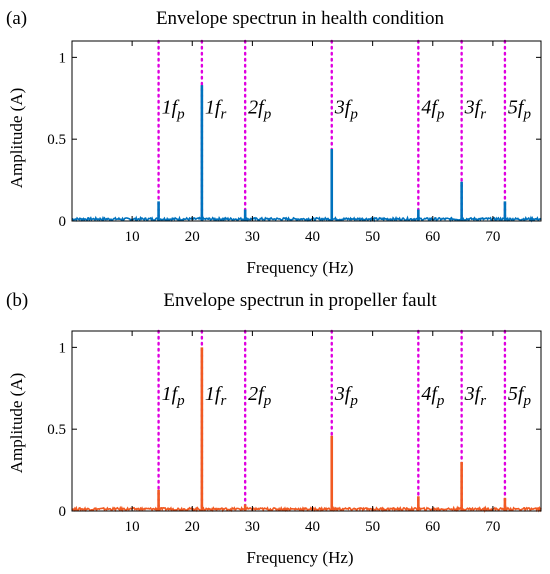  I want to click on panel-a-xlabel: Frequency (Hz), so click(299, 267).